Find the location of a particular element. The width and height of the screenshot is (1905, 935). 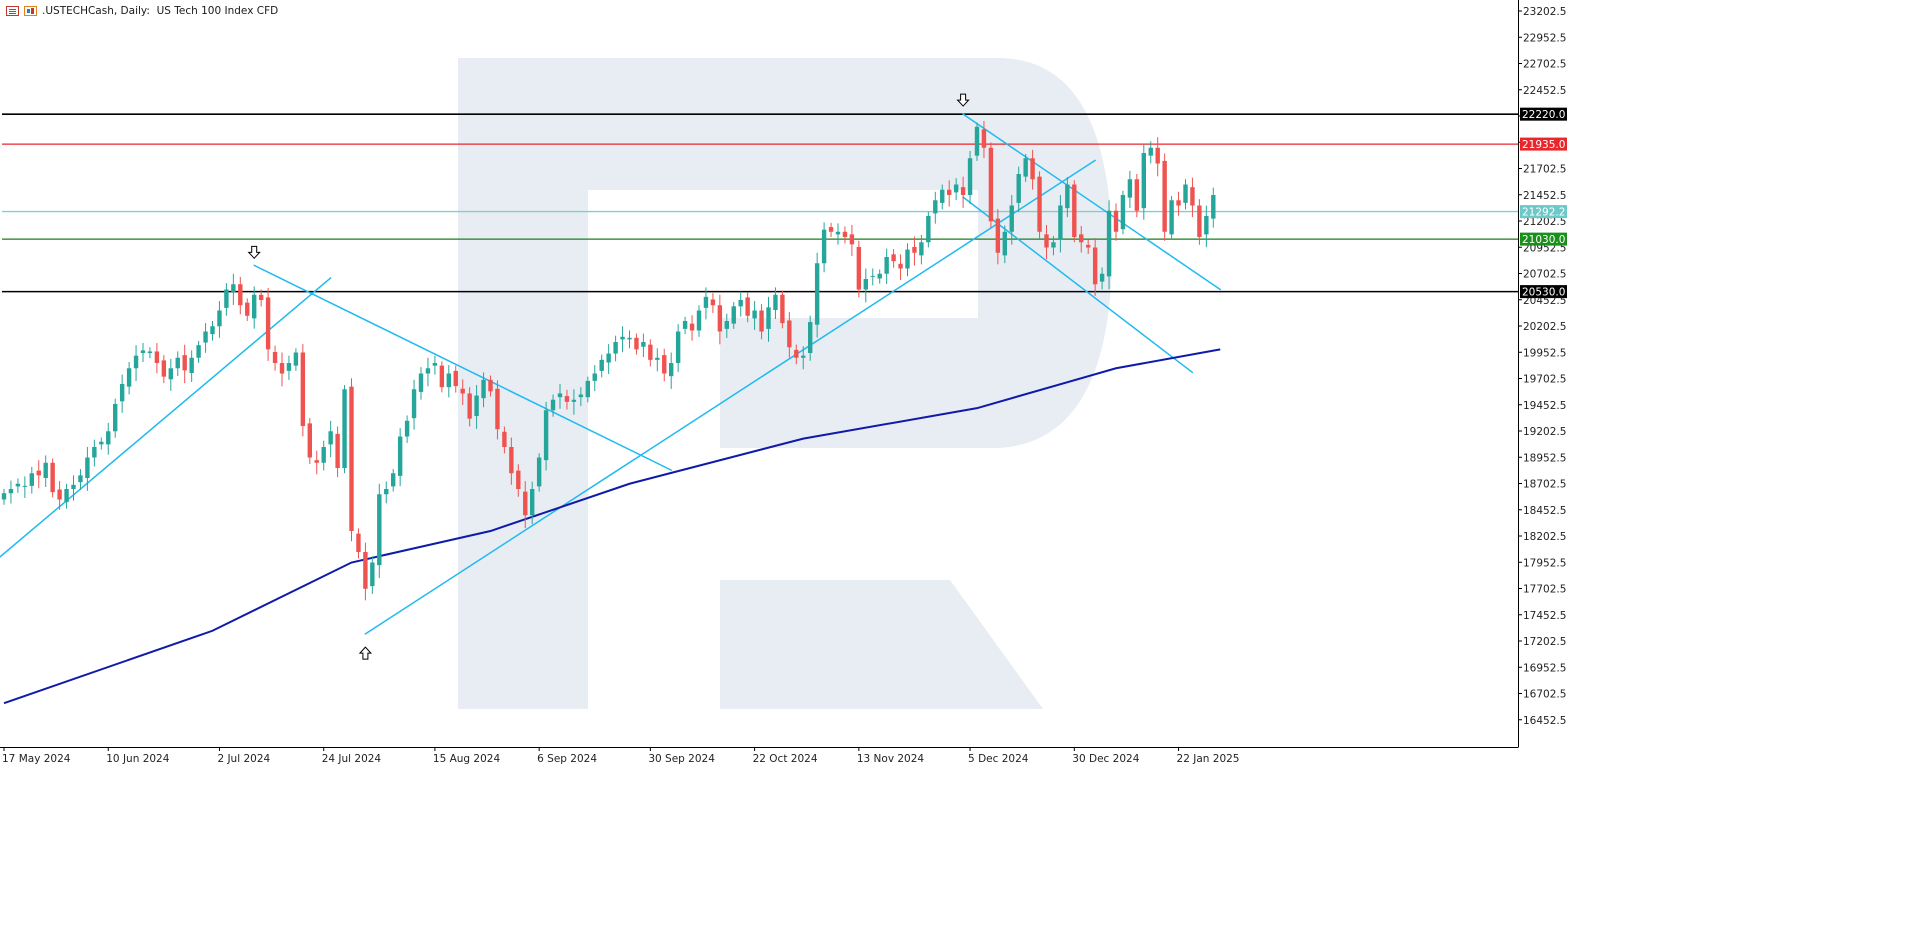

y-tick-label: 22452.5 is located at coordinates (1544, 91).